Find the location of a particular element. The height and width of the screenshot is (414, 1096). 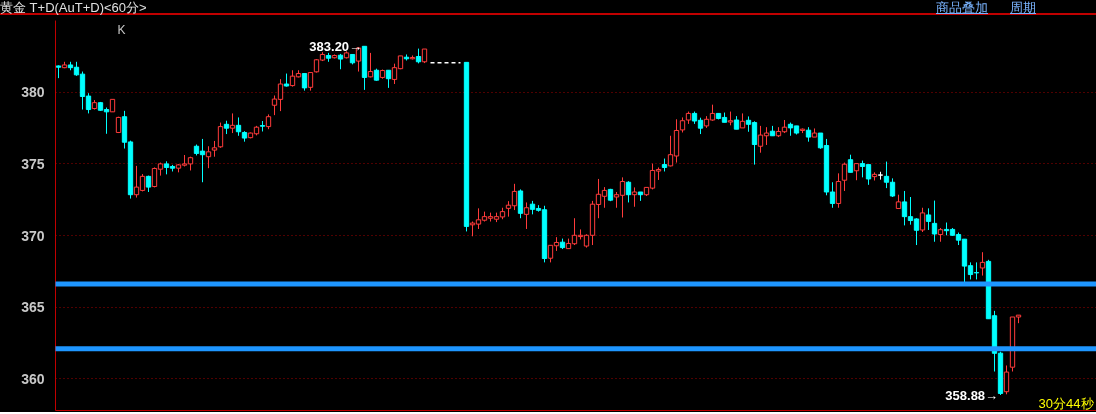

y-tick-label: 375 is located at coordinates (33, 163).